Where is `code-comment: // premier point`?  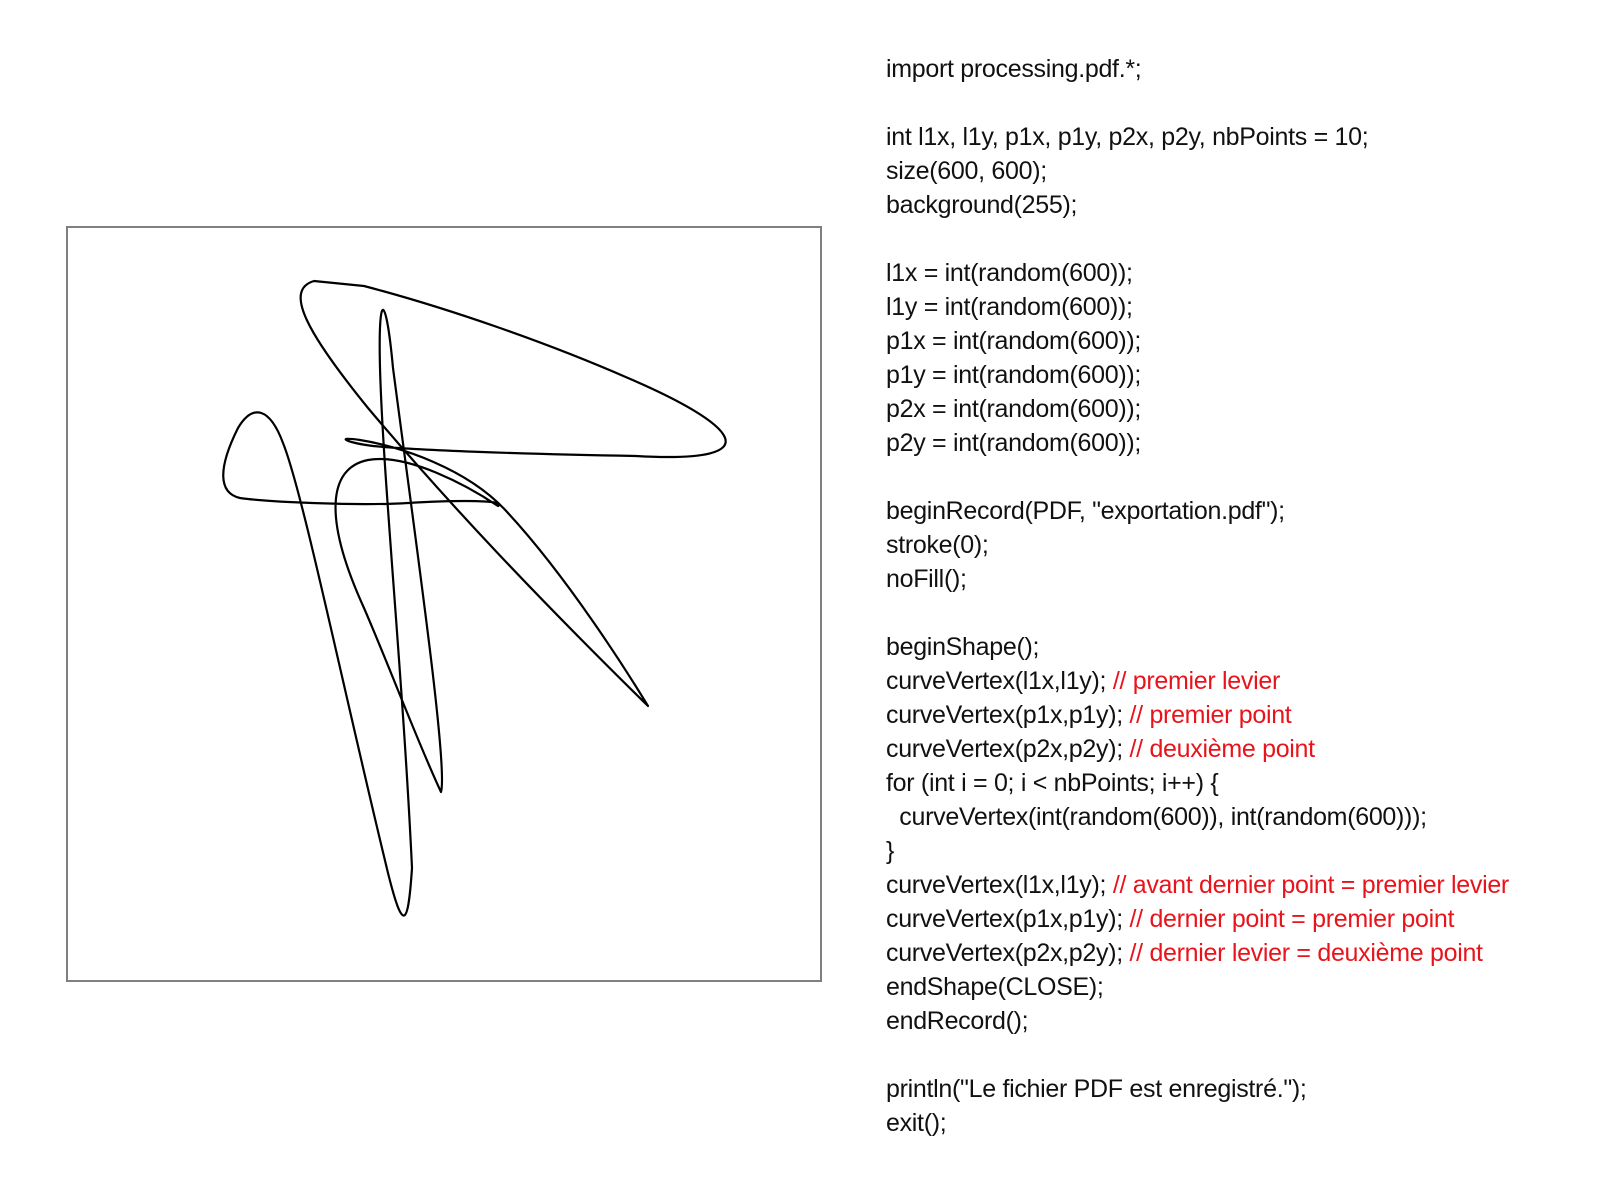
code-comment: // premier point is located at coordinates (1210, 715).